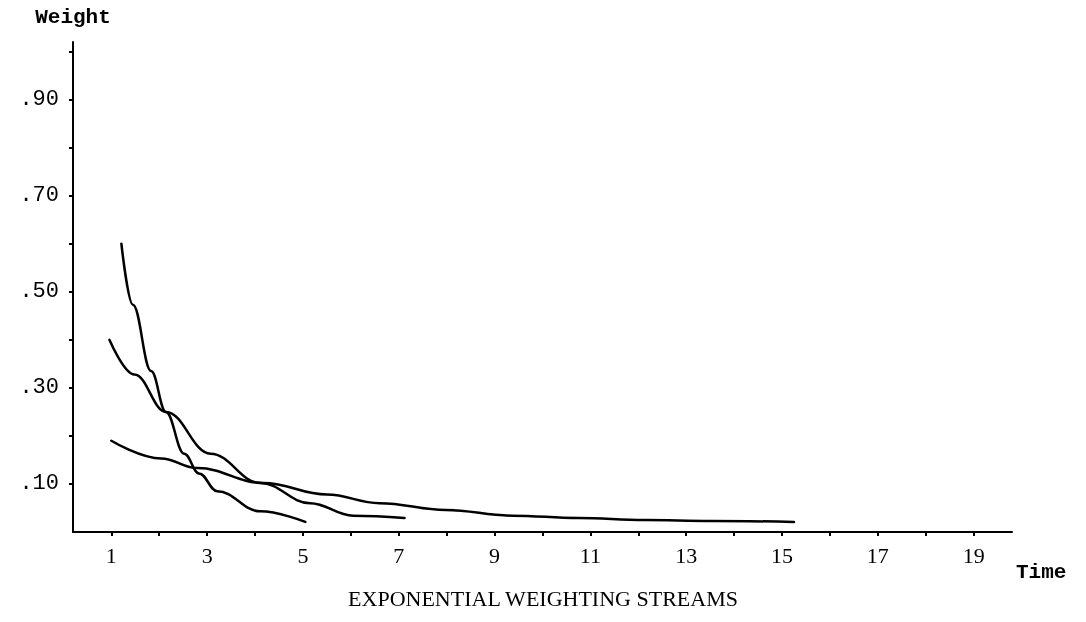  I want to click on y-tick-label: .50, so click(39, 292).